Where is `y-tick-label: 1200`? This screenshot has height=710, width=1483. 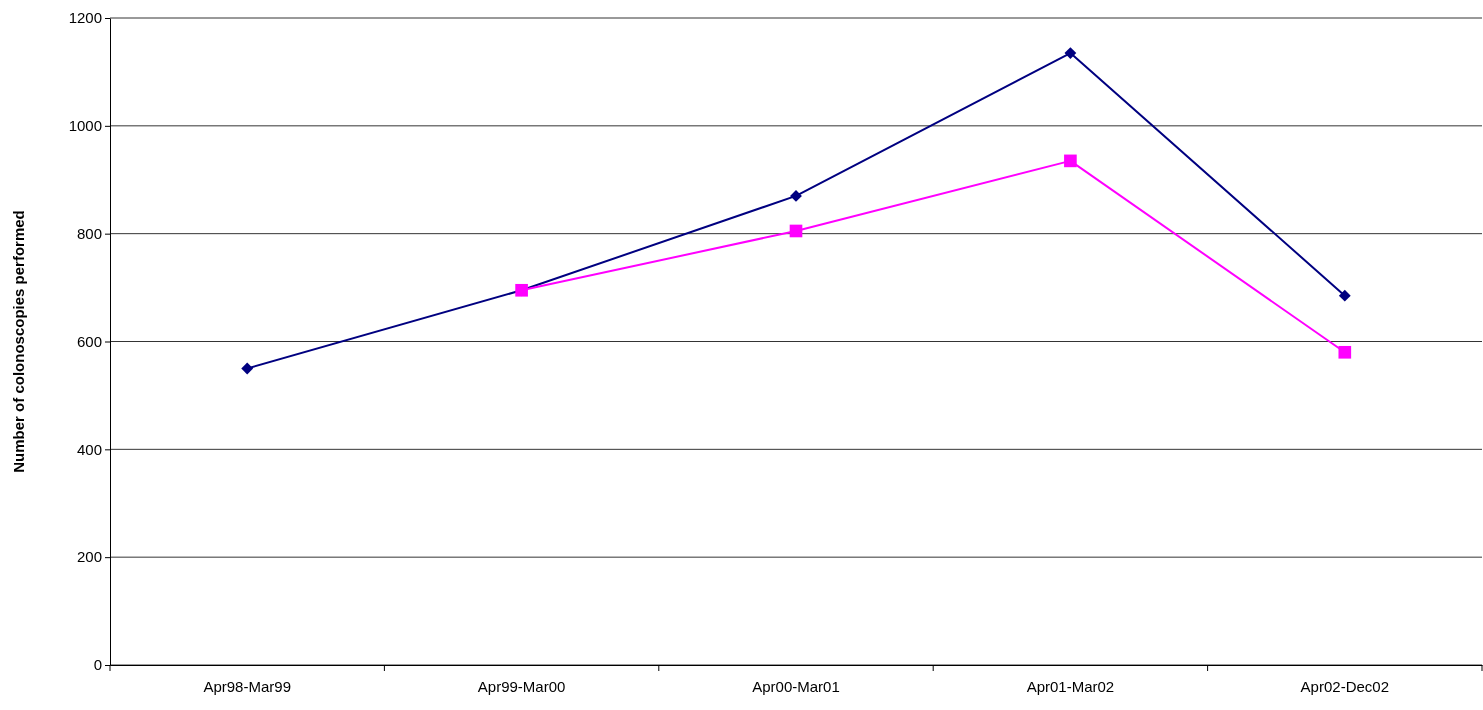 y-tick-label: 1200 is located at coordinates (85, 18).